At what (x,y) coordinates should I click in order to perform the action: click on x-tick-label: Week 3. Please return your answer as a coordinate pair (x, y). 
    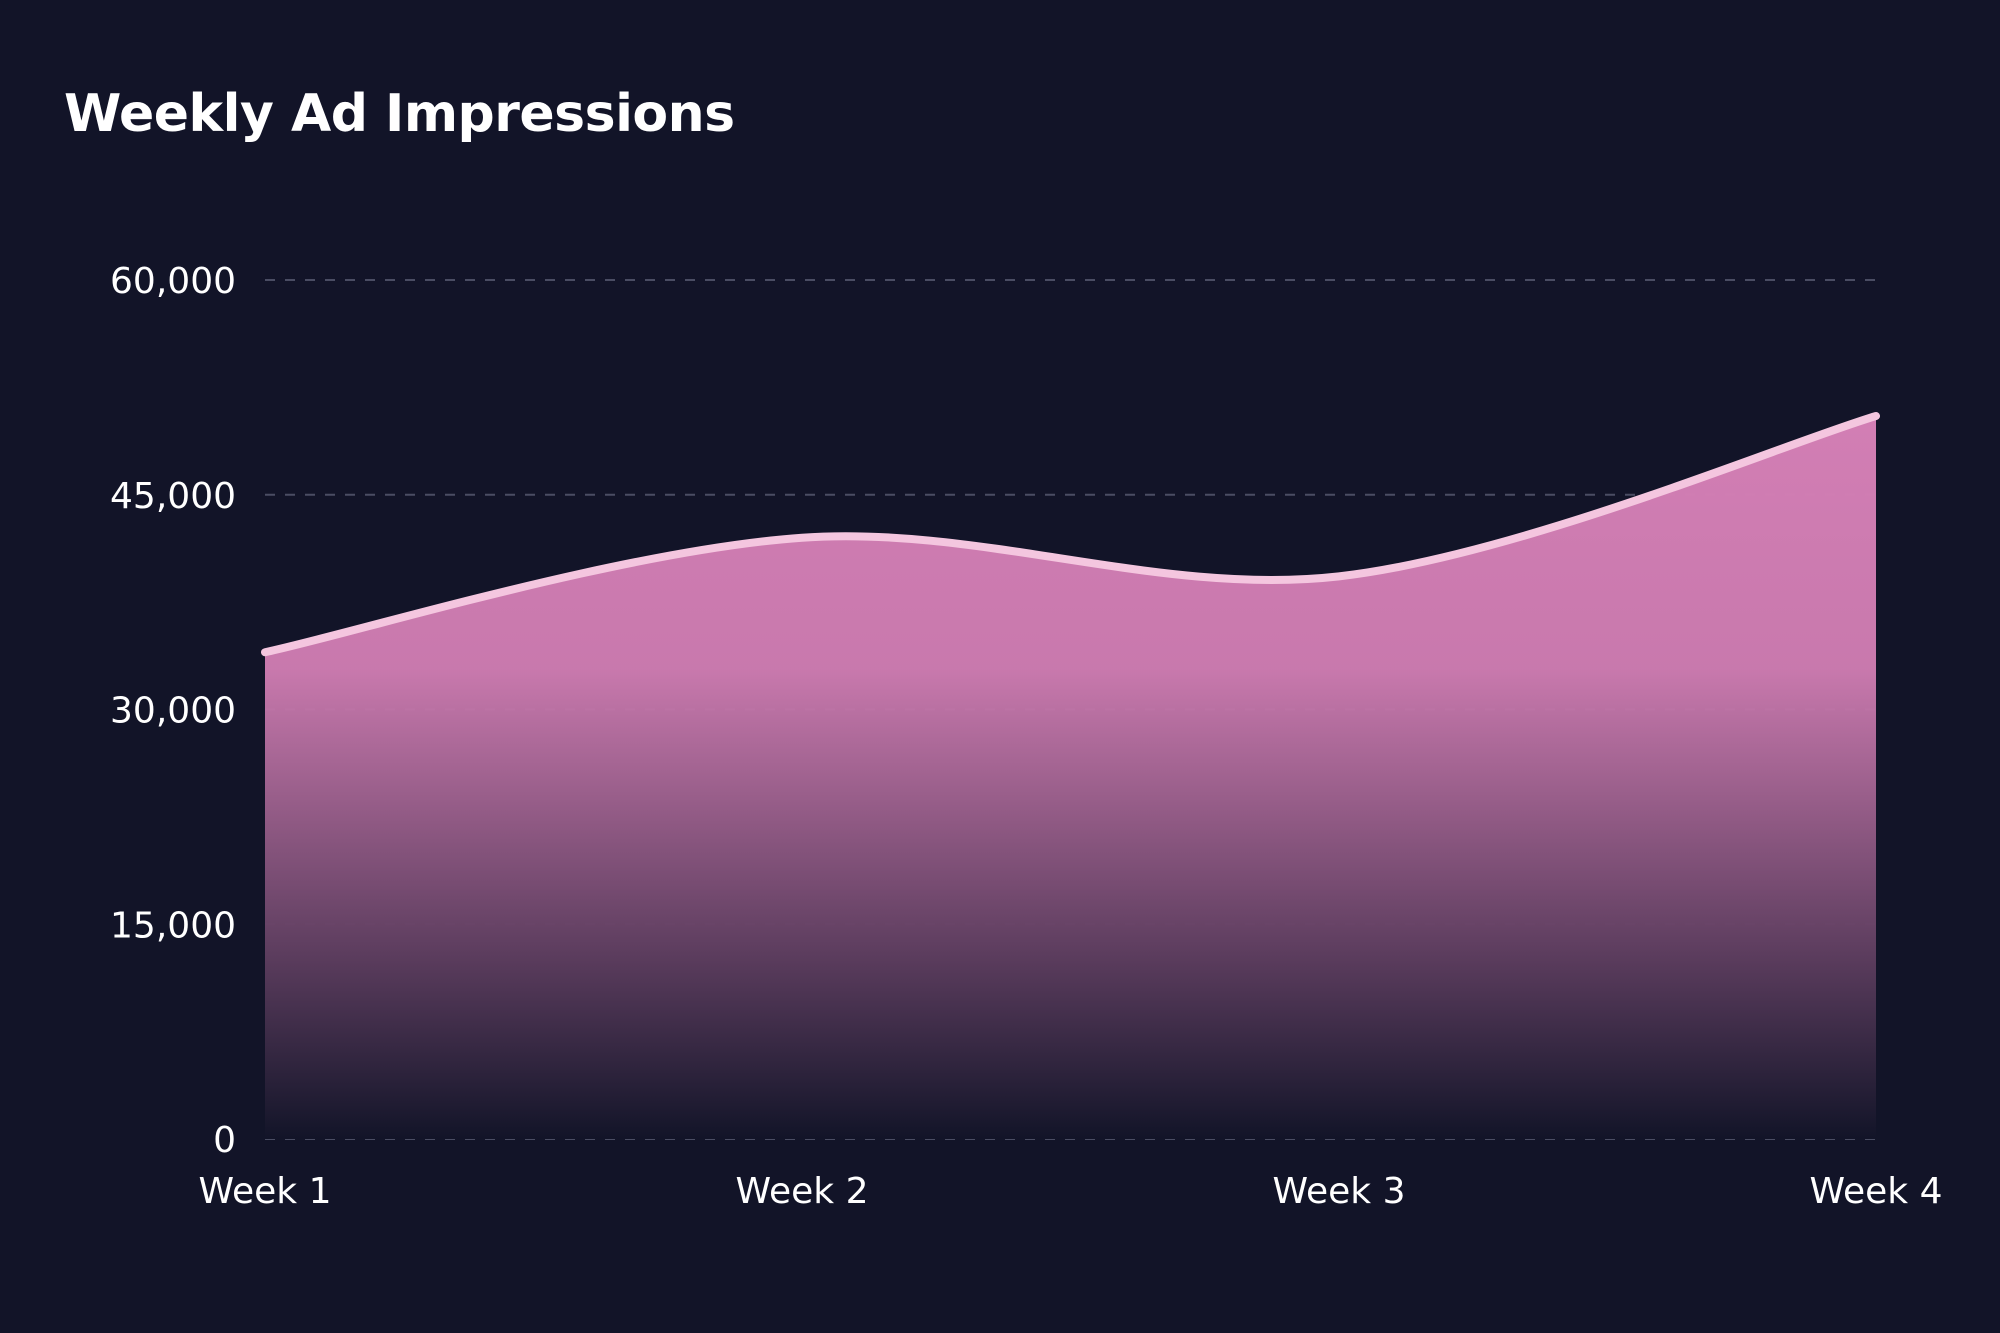
    Looking at the image, I should click on (1339, 1191).